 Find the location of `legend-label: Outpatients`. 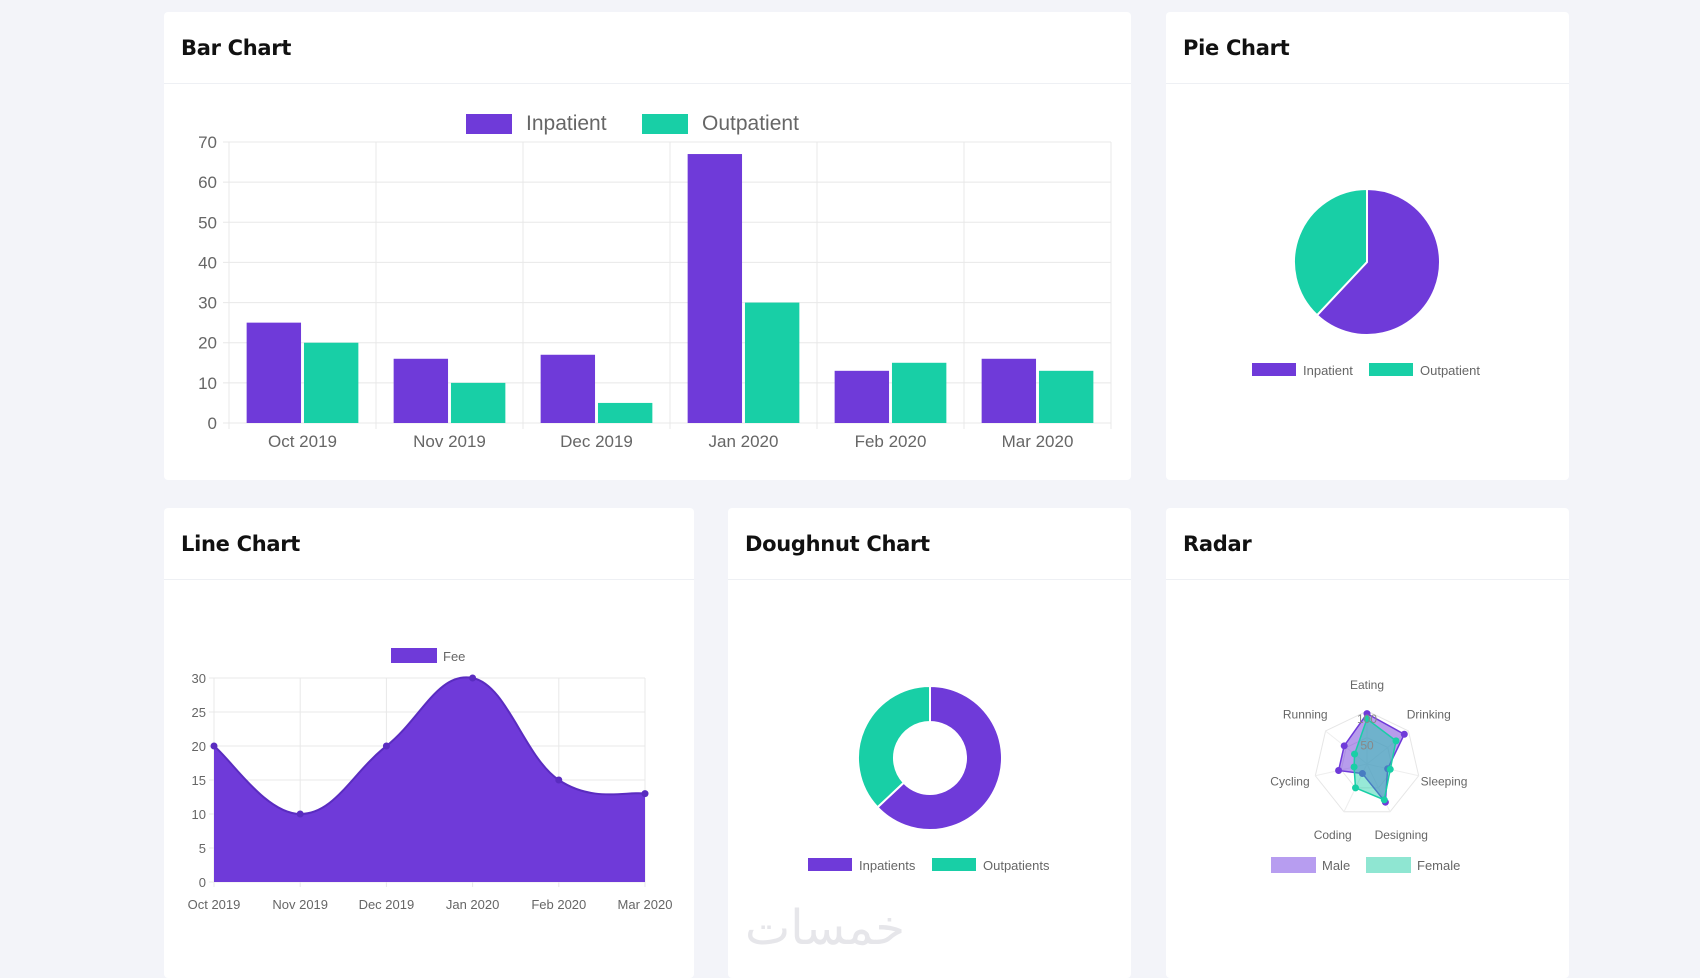

legend-label: Outpatients is located at coordinates (1016, 865).